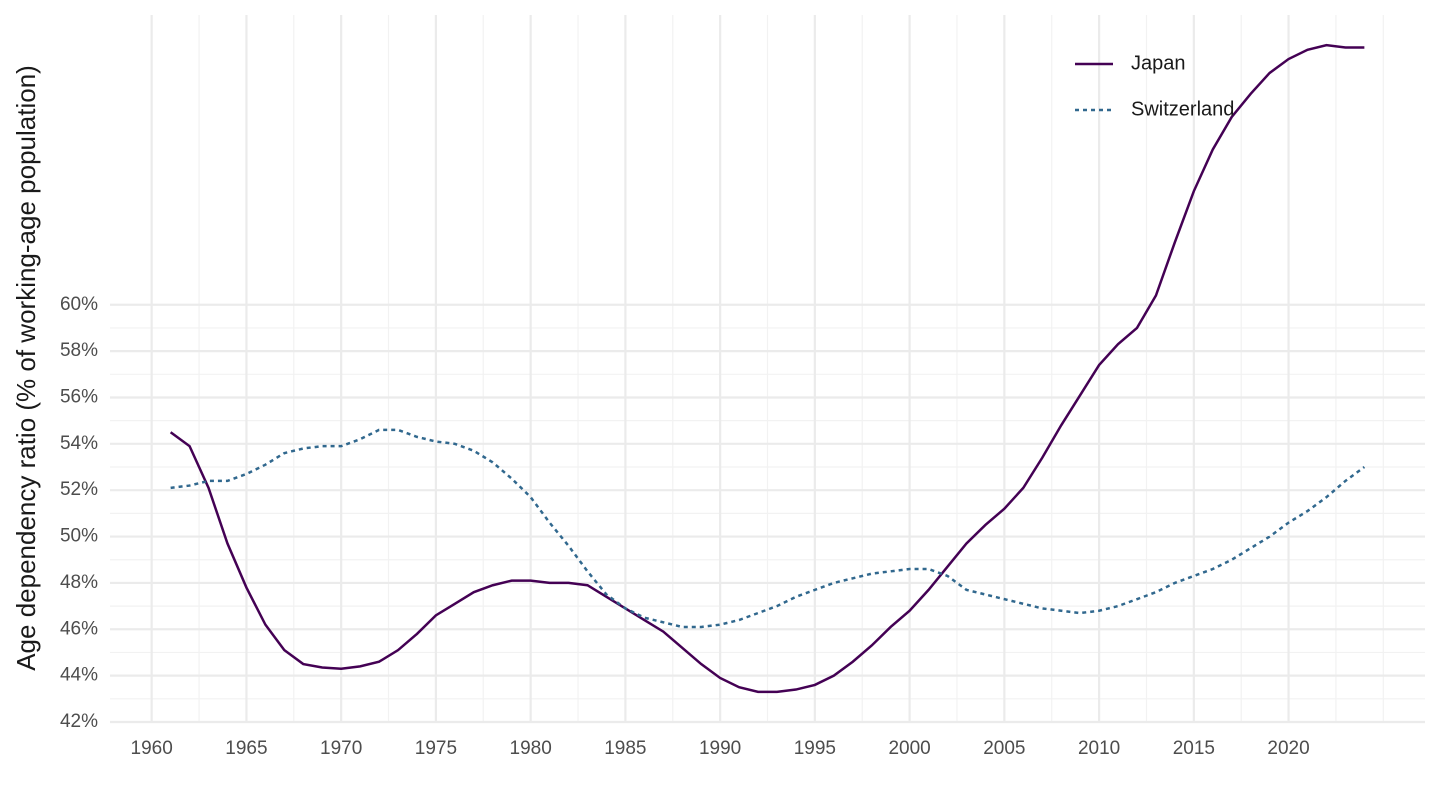 This screenshot has width=1440, height=810. Describe the element at coordinates (79, 304) in the screenshot. I see `y-tick-label: 60%` at that location.